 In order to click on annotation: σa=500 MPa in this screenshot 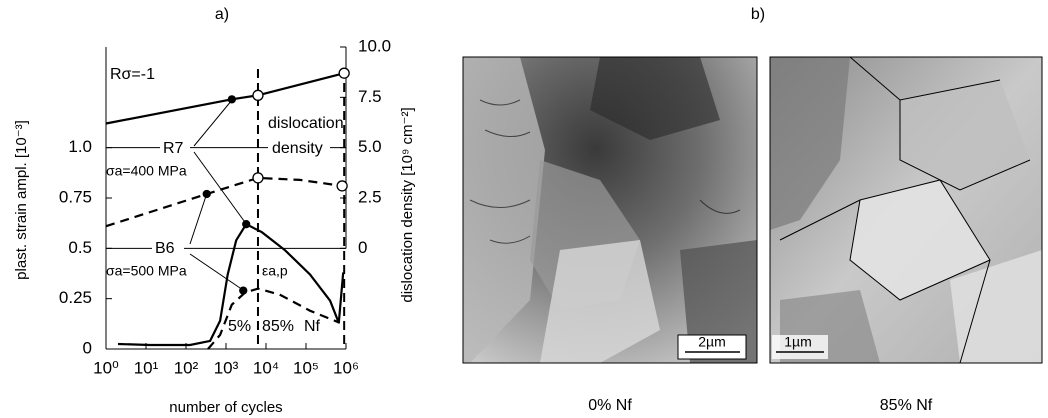, I will do `click(146, 271)`.